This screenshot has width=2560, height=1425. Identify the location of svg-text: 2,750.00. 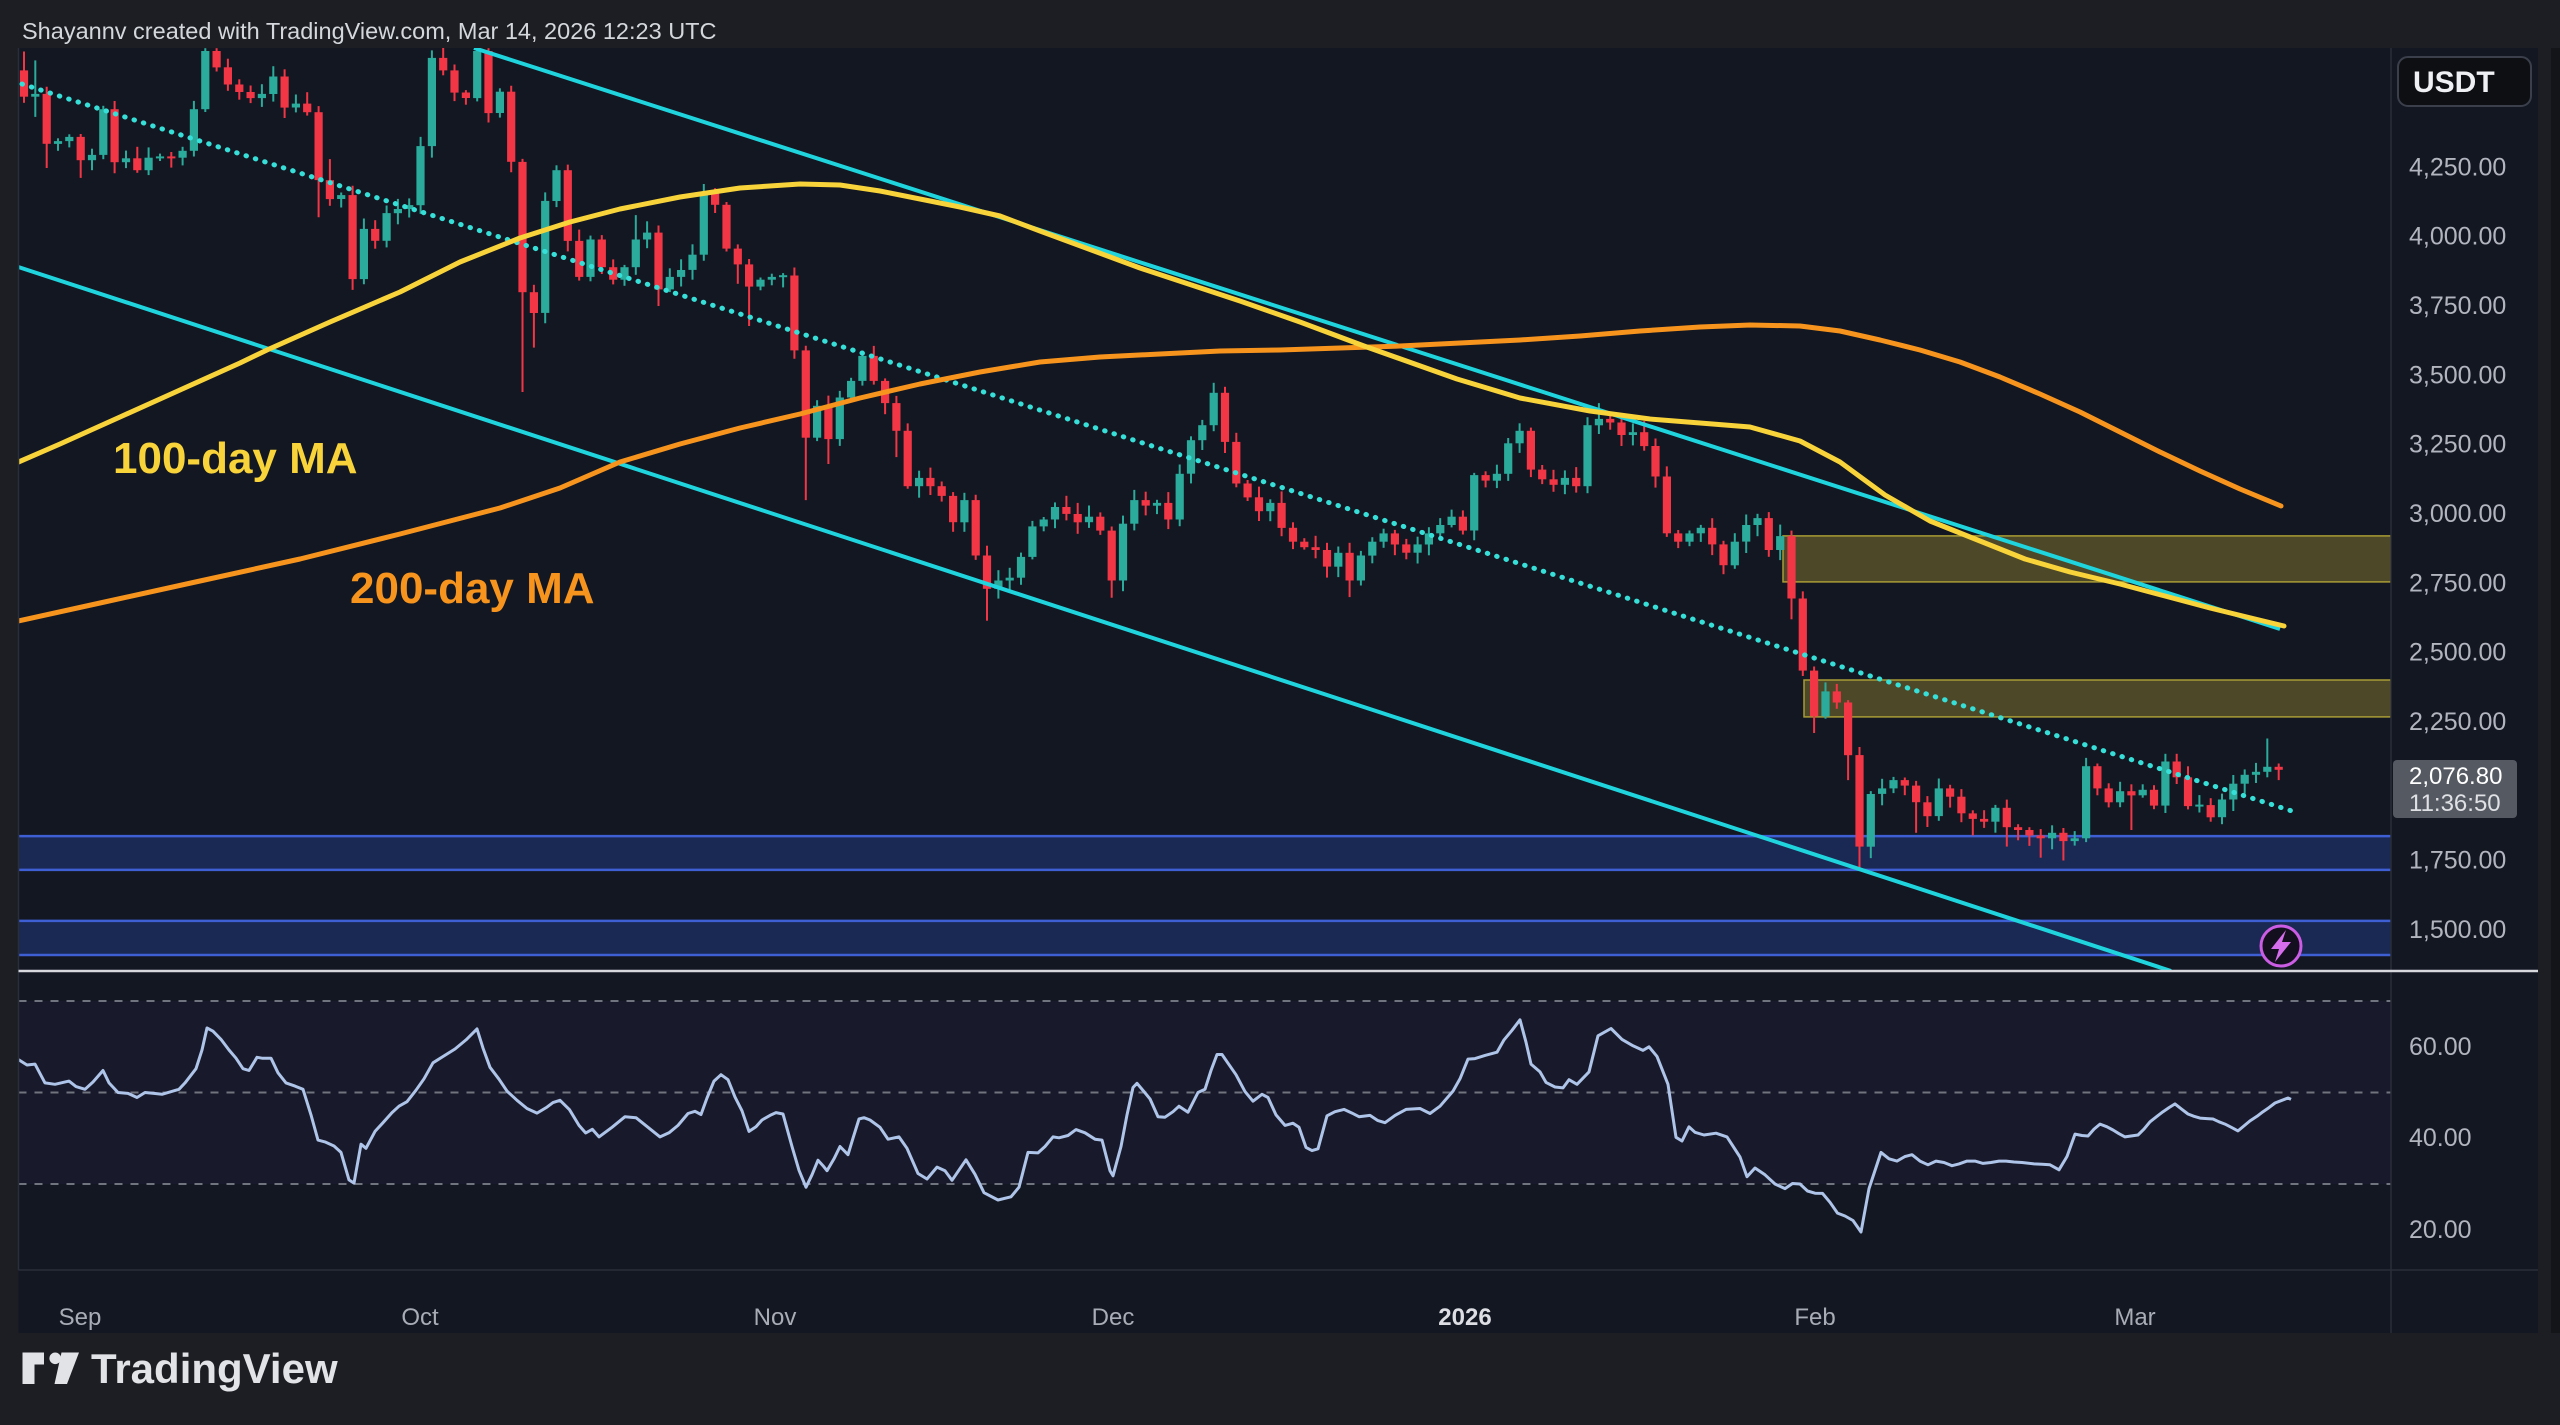
(2457, 583).